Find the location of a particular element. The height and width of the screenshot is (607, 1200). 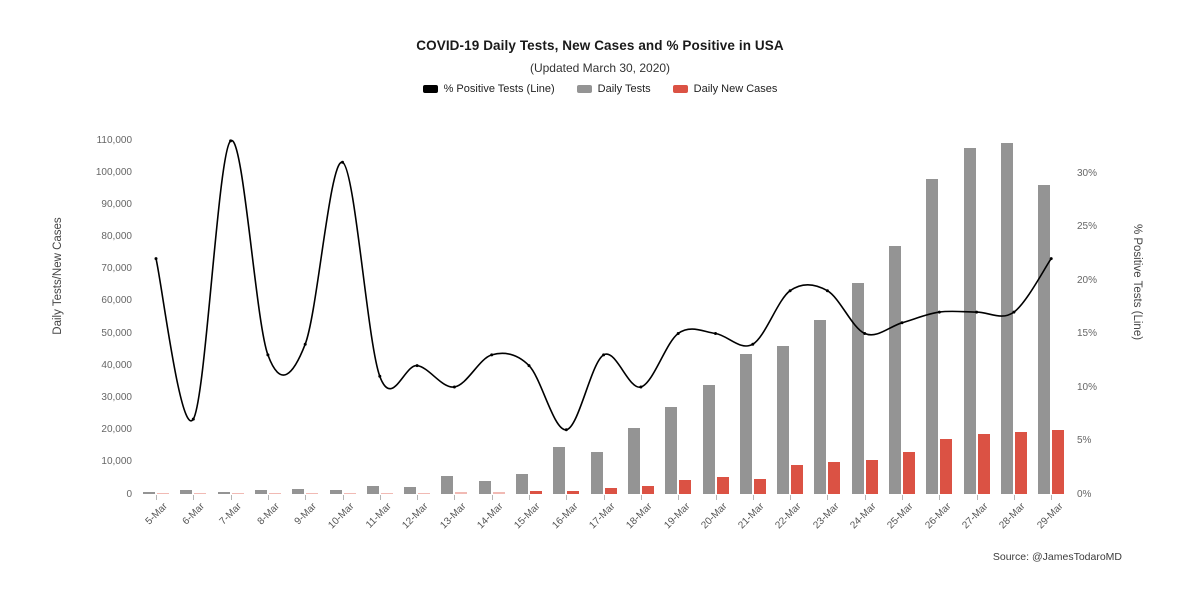

tests-swatch-icon is located at coordinates (584, 89).